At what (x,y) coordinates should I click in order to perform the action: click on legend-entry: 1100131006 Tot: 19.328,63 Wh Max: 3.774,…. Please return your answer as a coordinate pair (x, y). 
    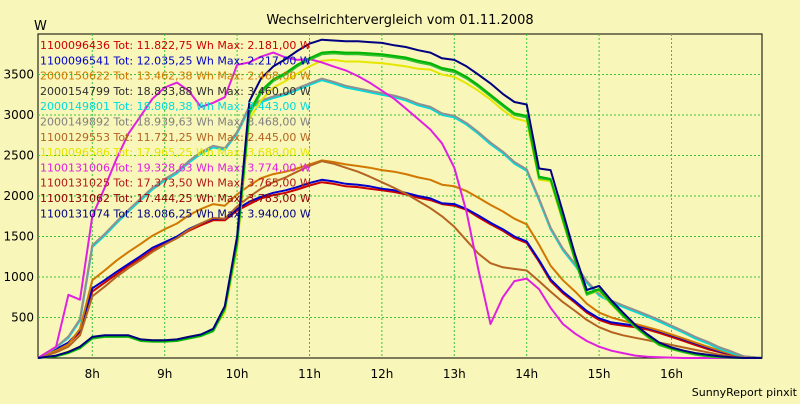
    Looking at the image, I should click on (175, 167).